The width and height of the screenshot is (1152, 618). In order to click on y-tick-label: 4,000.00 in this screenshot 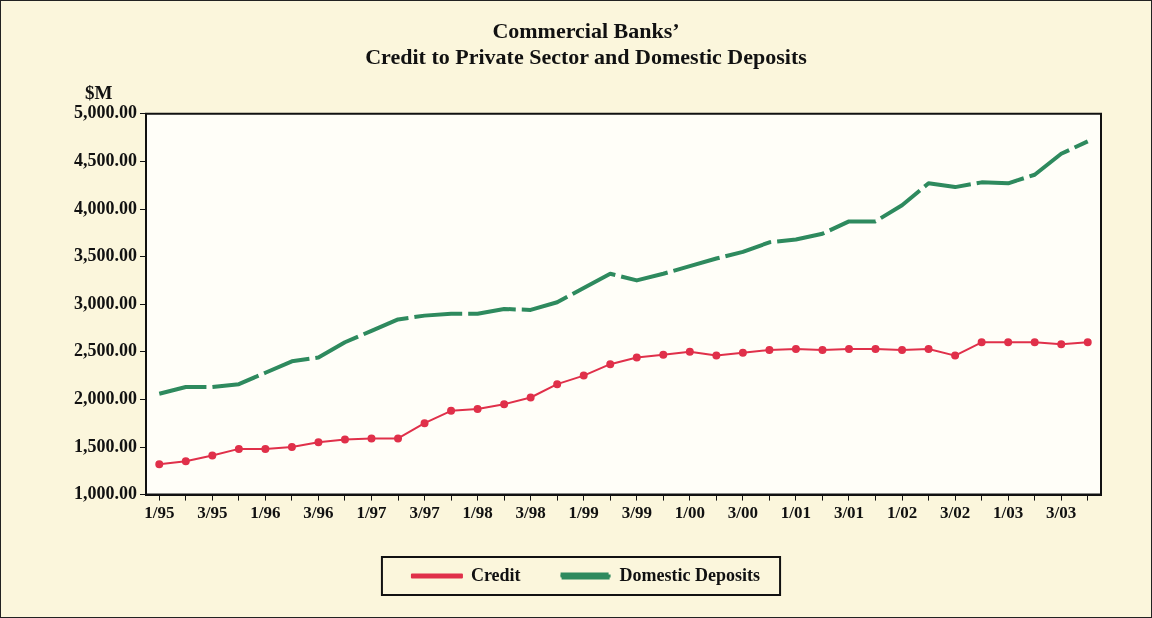, I will do `click(105, 207)`.